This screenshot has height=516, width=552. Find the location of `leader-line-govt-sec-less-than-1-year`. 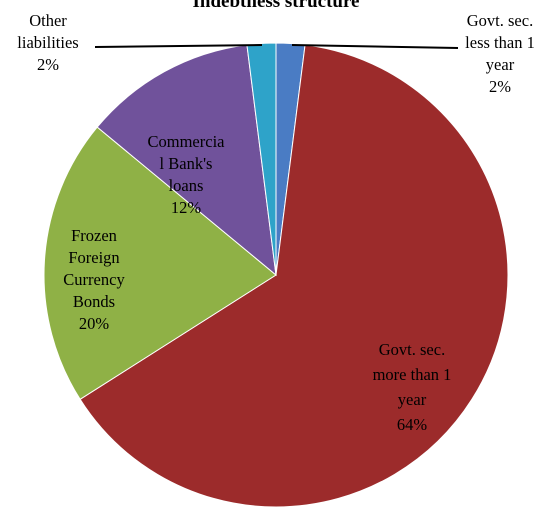

leader-line-govt-sec-less-than-1-year is located at coordinates (375, 46).